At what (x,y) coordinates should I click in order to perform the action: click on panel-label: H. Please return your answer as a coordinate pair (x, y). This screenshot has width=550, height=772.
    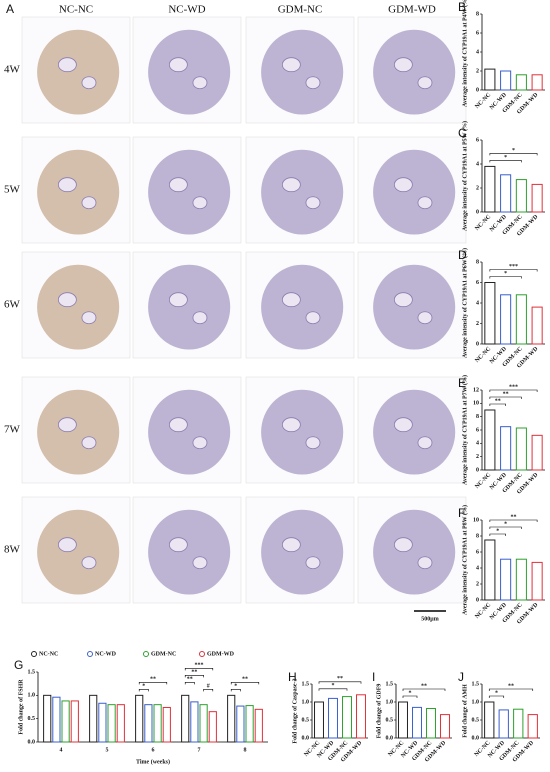
    Looking at the image, I should click on (292, 677).